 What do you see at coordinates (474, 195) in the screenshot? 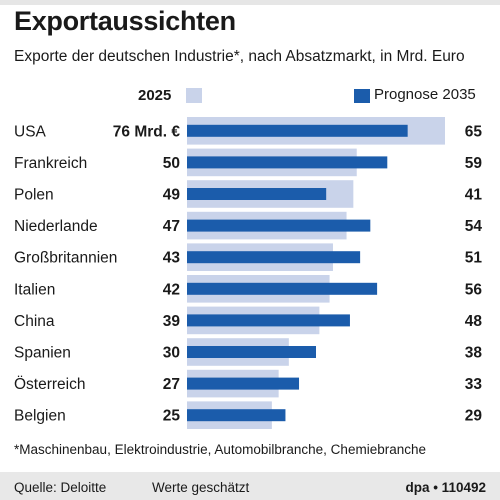
I see `value-label-2035: 41` at bounding box center [474, 195].